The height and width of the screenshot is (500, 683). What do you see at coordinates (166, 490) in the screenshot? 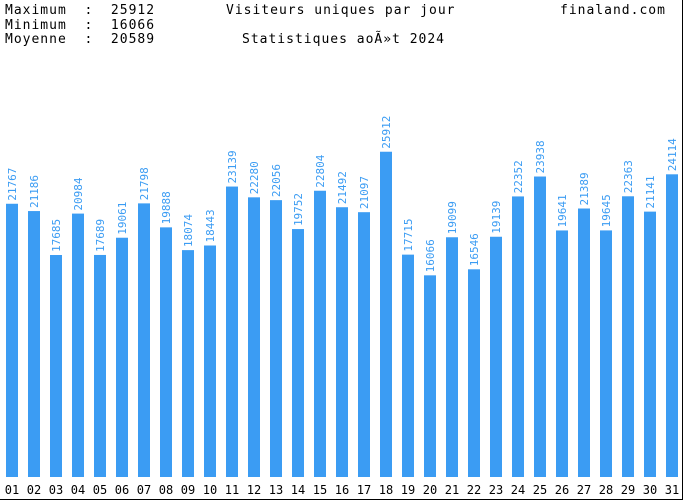
I see `x-tick-08: 08` at bounding box center [166, 490].